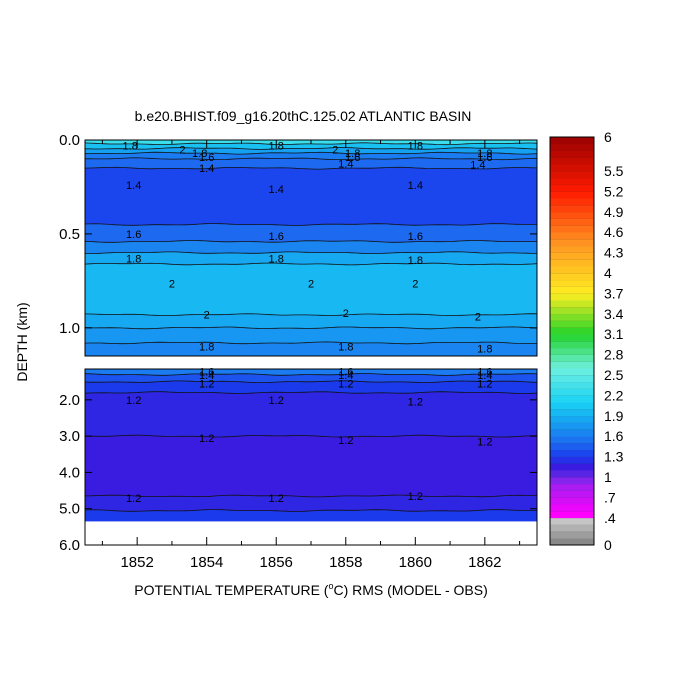  I want to click on y-tick-label: 0.0, so click(69, 140).